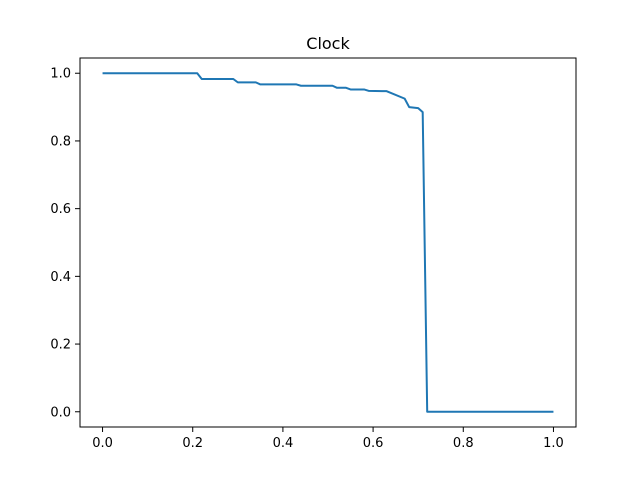  What do you see at coordinates (60, 412) in the screenshot?
I see `y-tick-label: 0.0` at bounding box center [60, 412].